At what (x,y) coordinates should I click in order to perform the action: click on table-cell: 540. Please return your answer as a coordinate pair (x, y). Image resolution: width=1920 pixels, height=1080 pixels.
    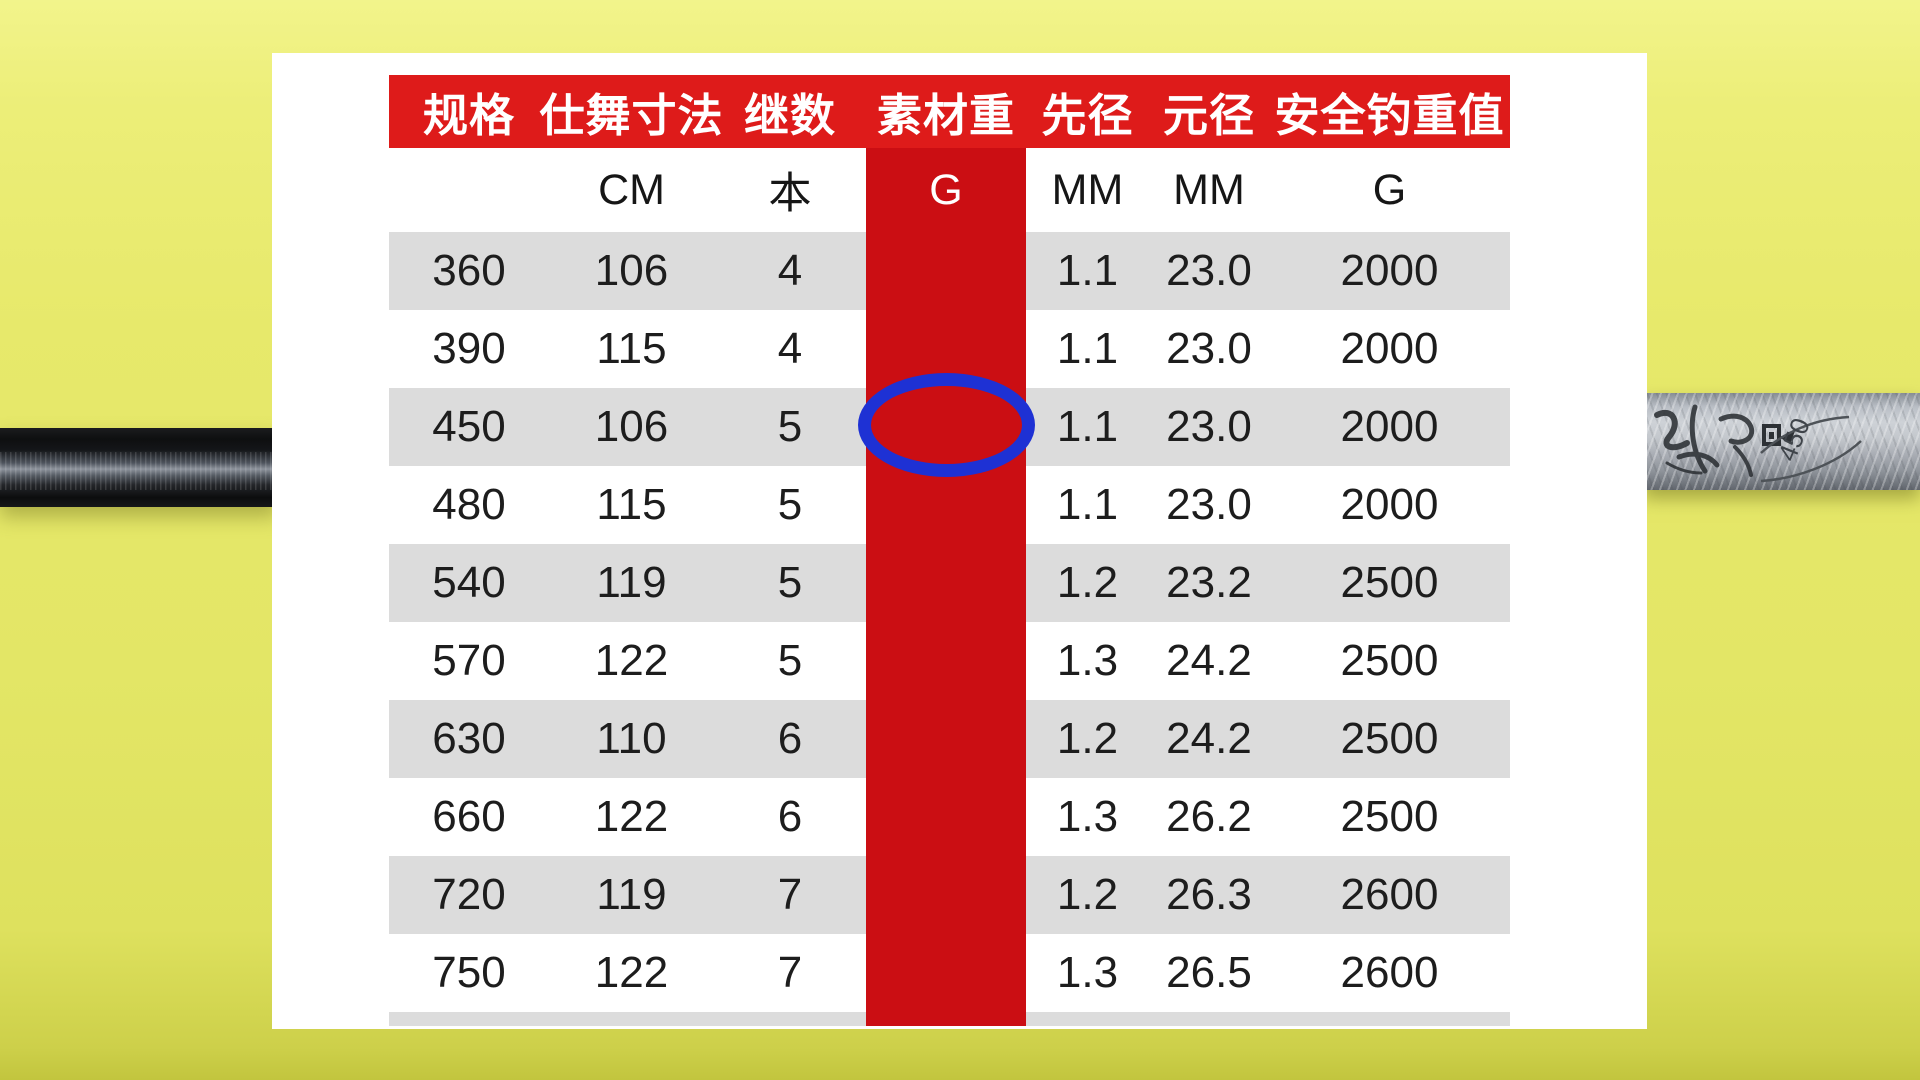
    Looking at the image, I should click on (469, 582).